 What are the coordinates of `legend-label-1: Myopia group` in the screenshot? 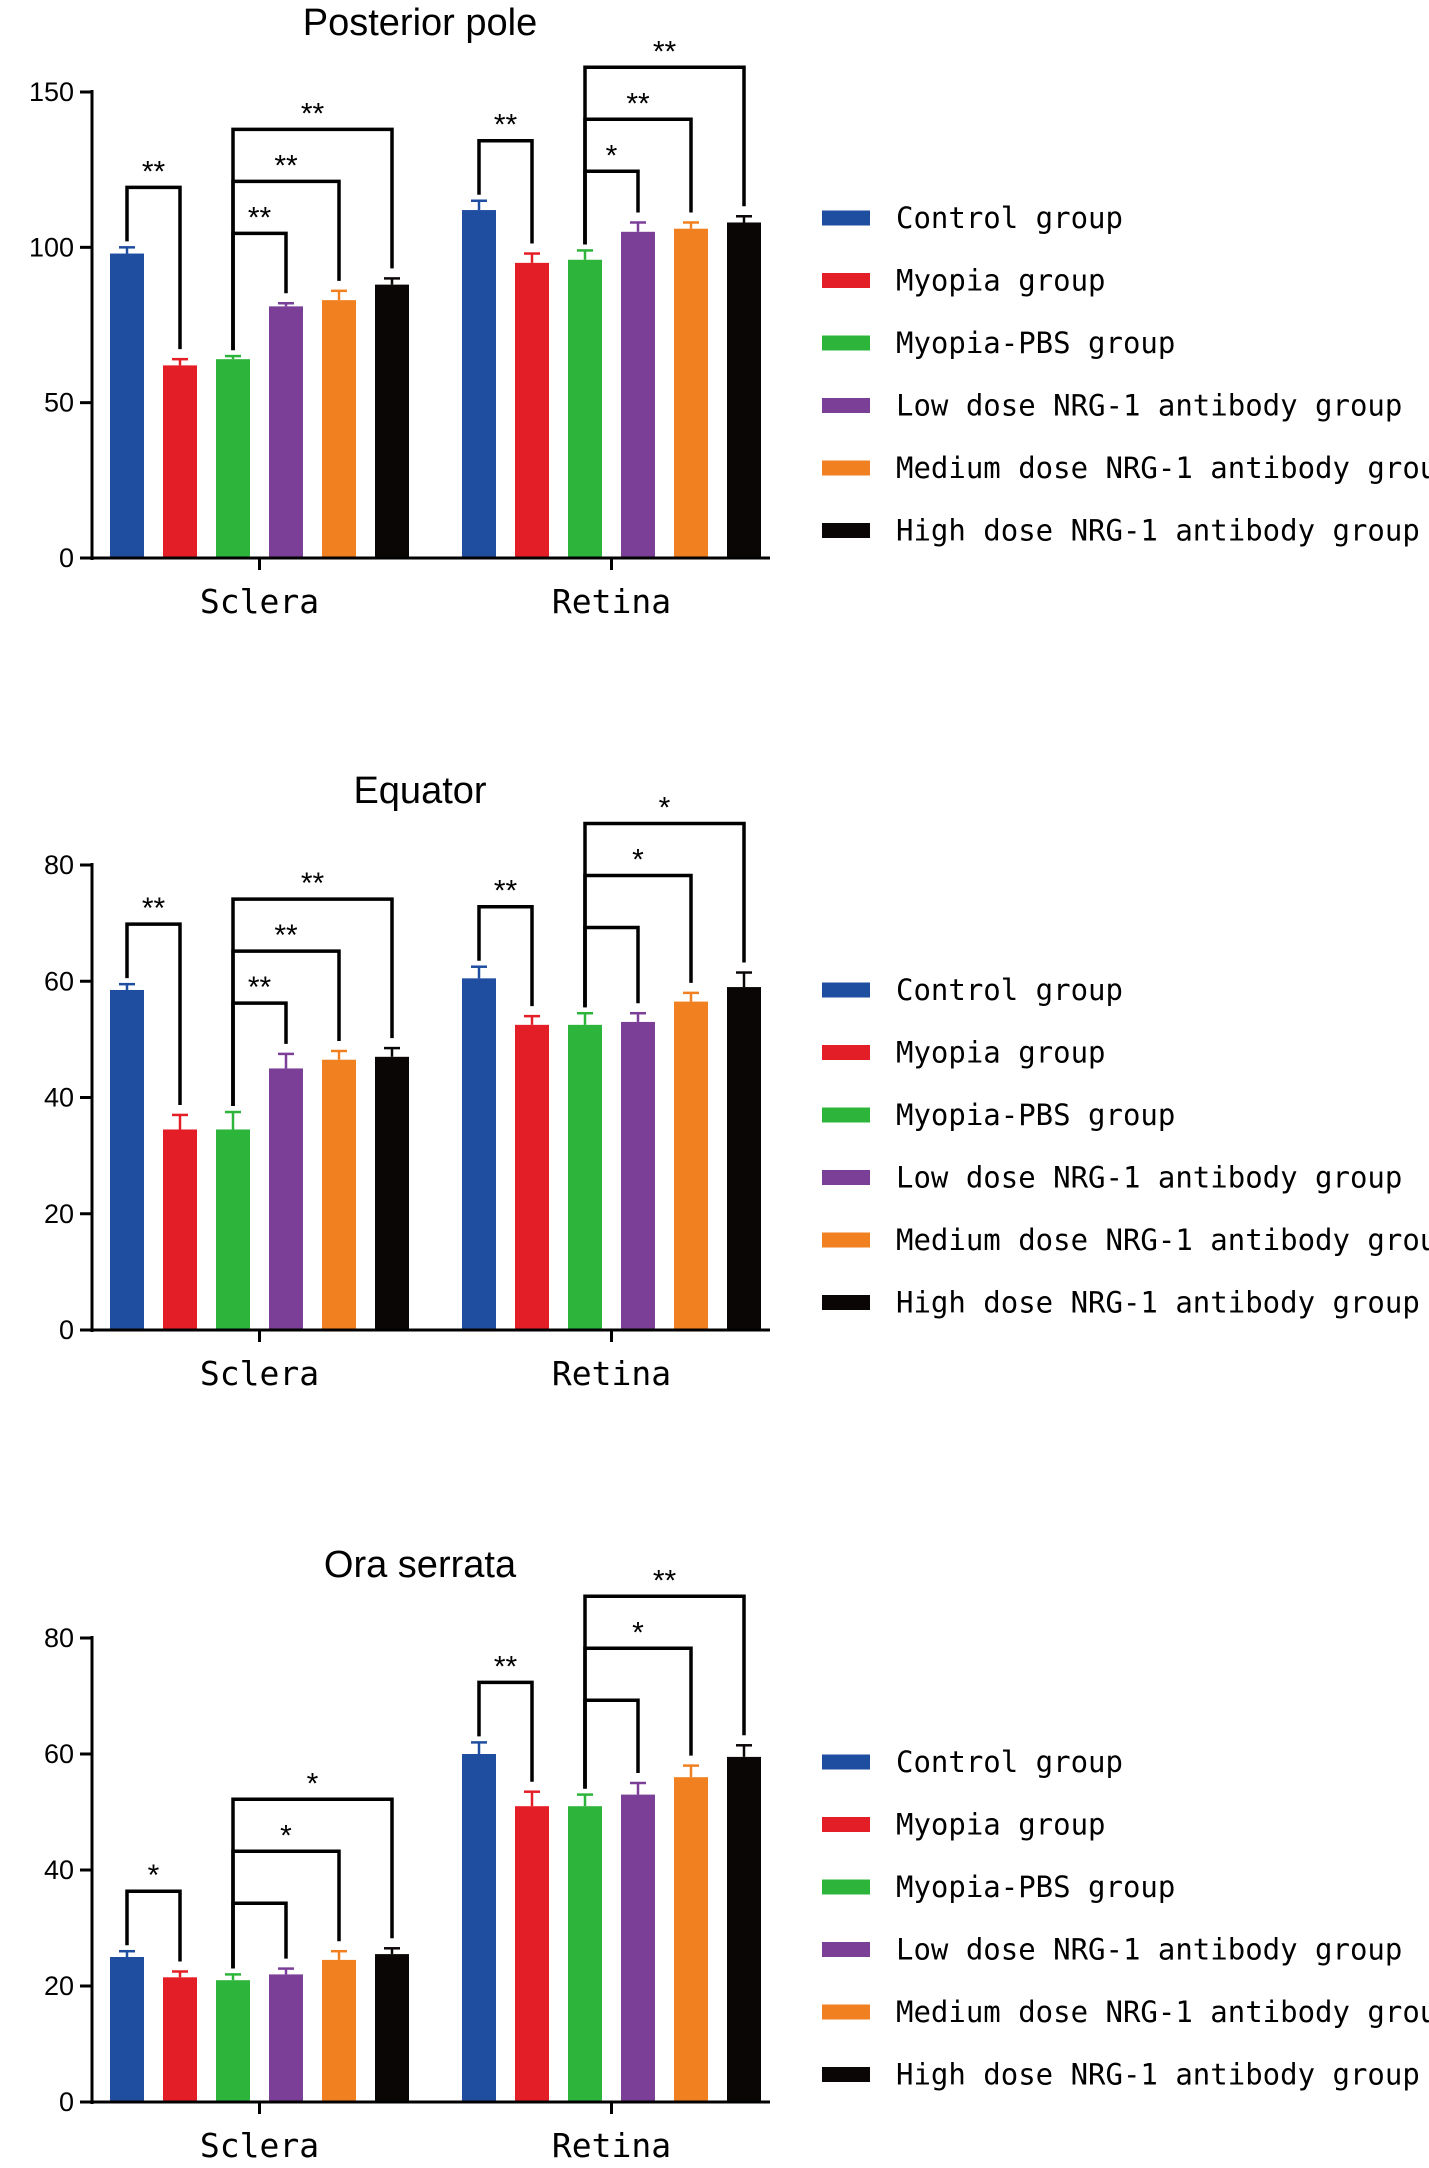 It's located at (1001, 1053).